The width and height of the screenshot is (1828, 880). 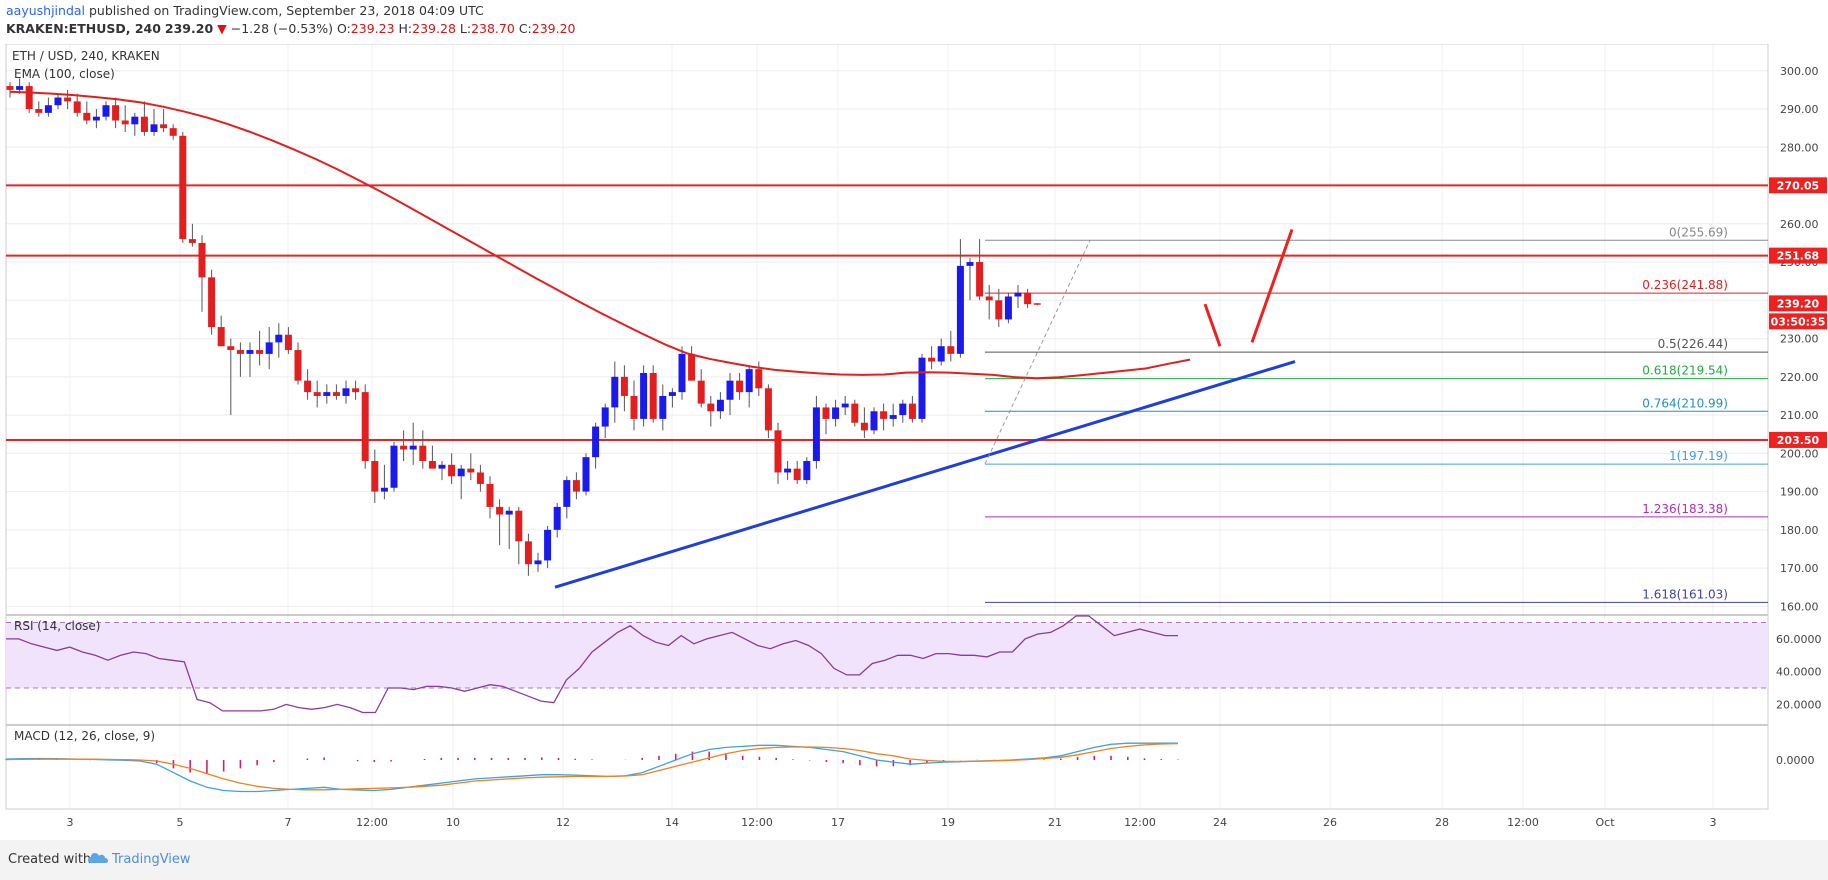 I want to click on fib-anchor-line, so click(x=1037, y=352).